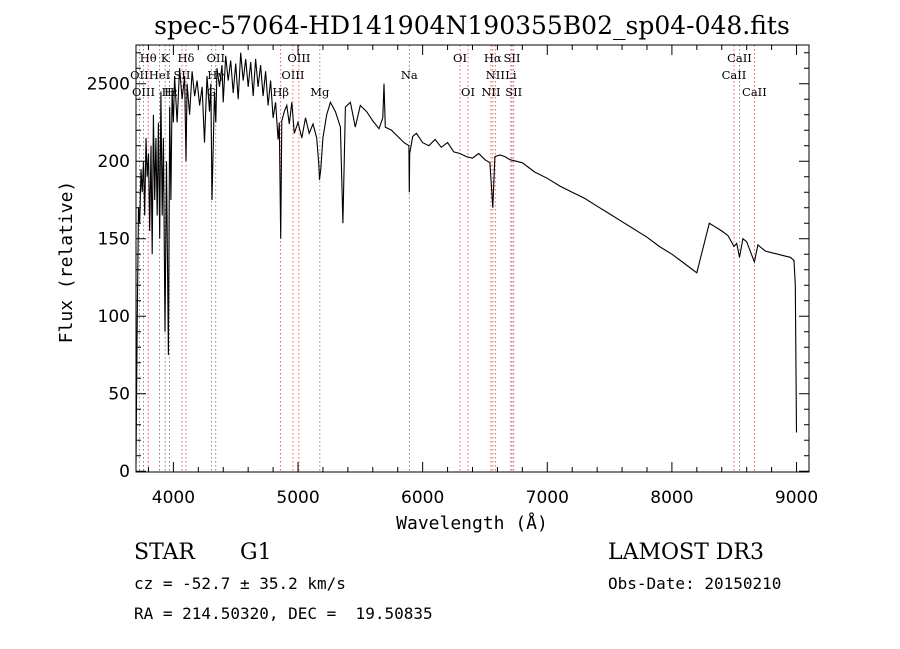 This screenshot has width=900, height=649. I want to click on line-annotation: K, so click(165, 58).